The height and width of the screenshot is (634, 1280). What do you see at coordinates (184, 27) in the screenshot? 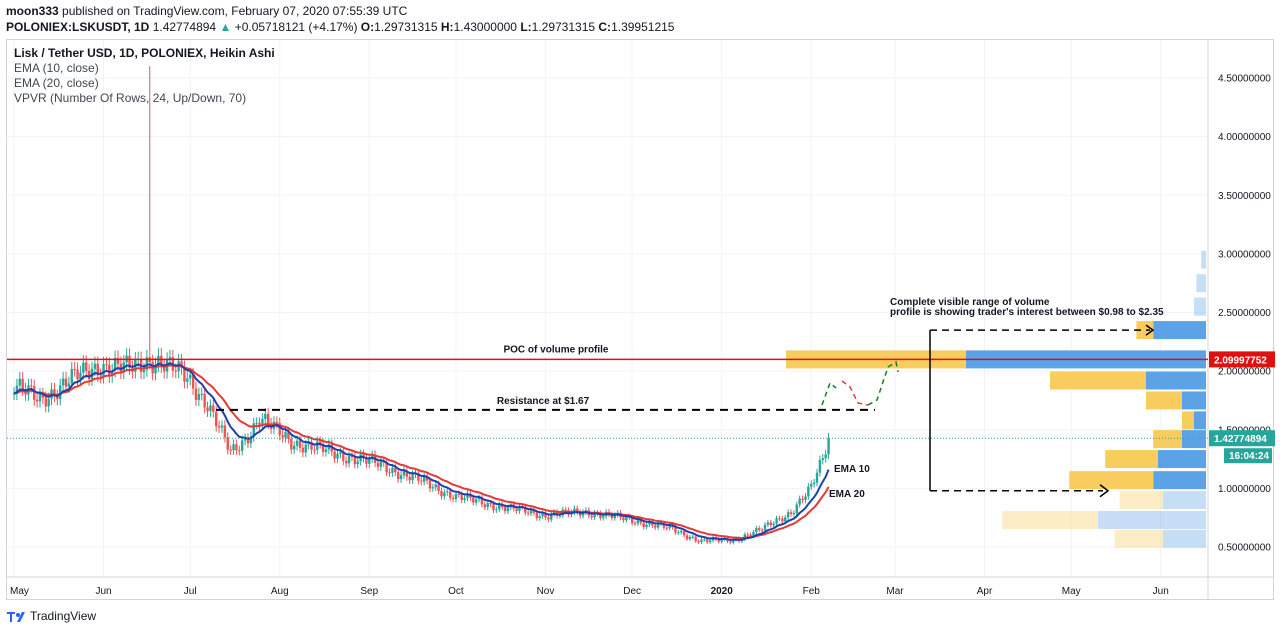
I see `last-price: 1.42774894` at bounding box center [184, 27].